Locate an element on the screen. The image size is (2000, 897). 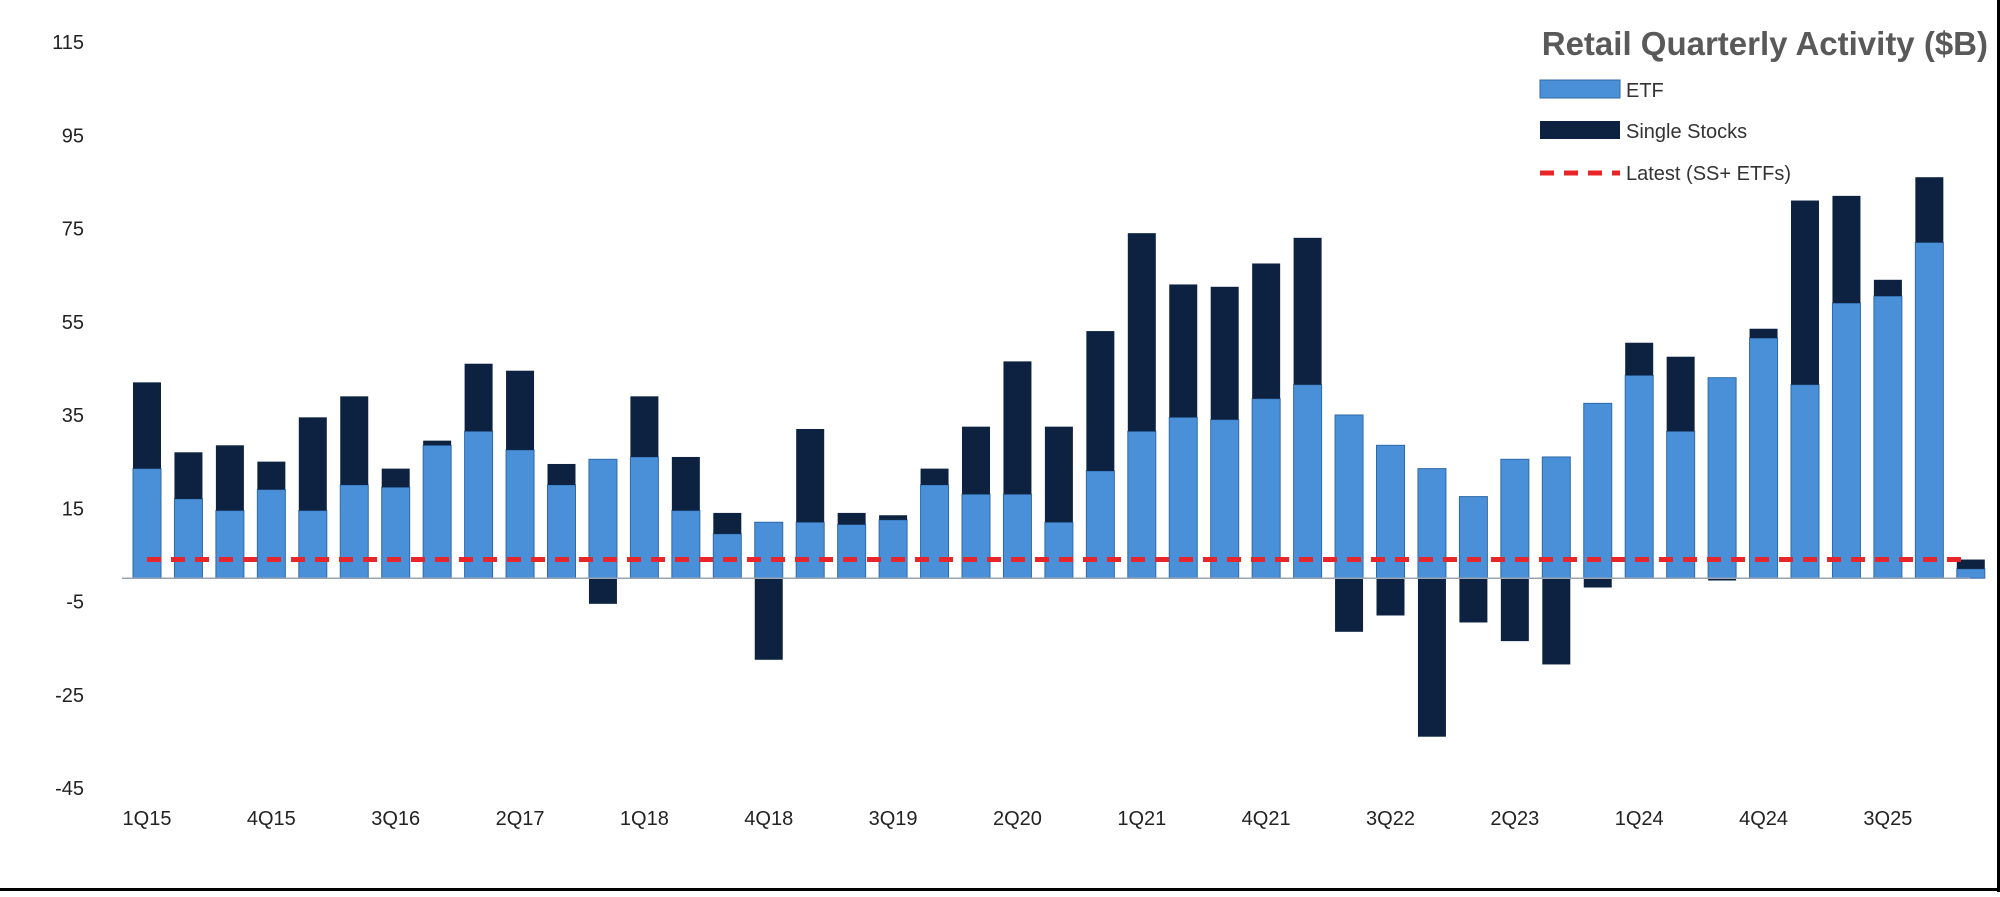
bar-etf-3Q17 is located at coordinates (561, 531).